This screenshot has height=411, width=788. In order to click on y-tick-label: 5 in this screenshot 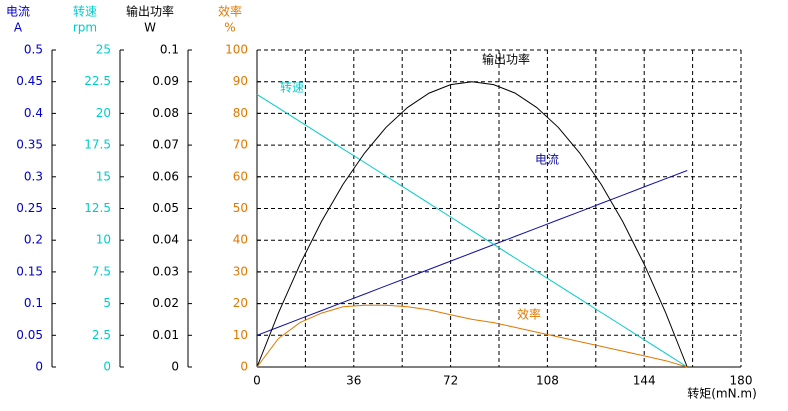, I will do `click(107, 303)`.